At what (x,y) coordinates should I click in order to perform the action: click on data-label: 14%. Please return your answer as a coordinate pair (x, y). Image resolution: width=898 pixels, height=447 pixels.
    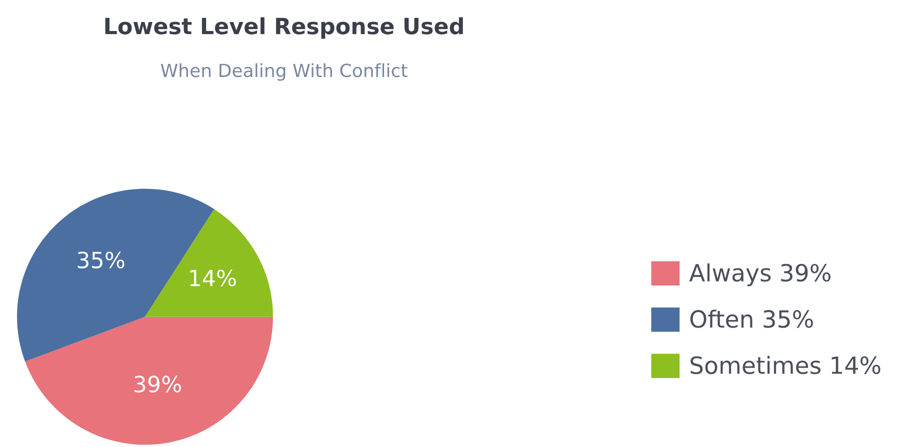
    Looking at the image, I should click on (213, 278).